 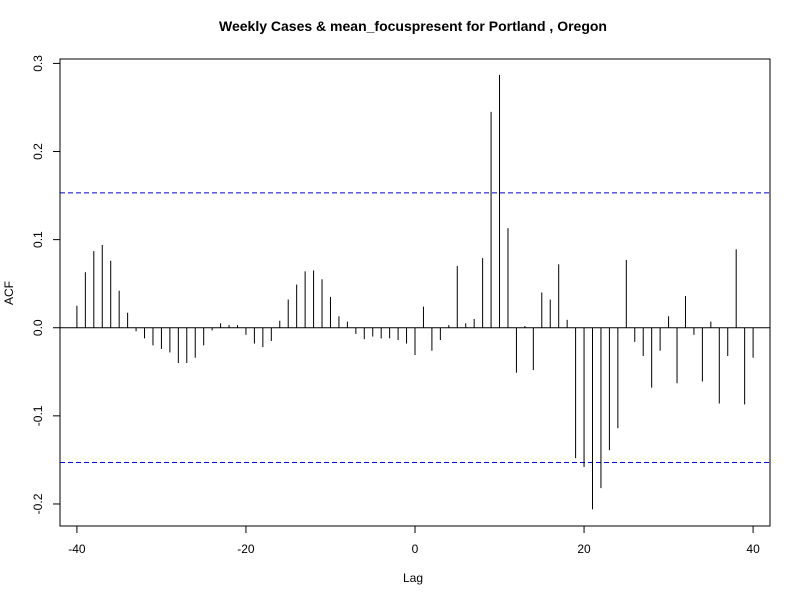 What do you see at coordinates (9, 293) in the screenshot?
I see `y-axis-label: ACF` at bounding box center [9, 293].